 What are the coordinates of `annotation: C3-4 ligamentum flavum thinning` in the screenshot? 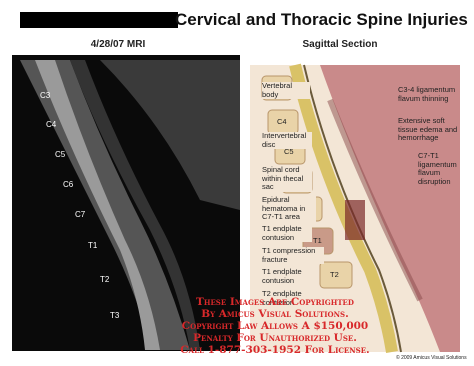 It's located at (427, 94).